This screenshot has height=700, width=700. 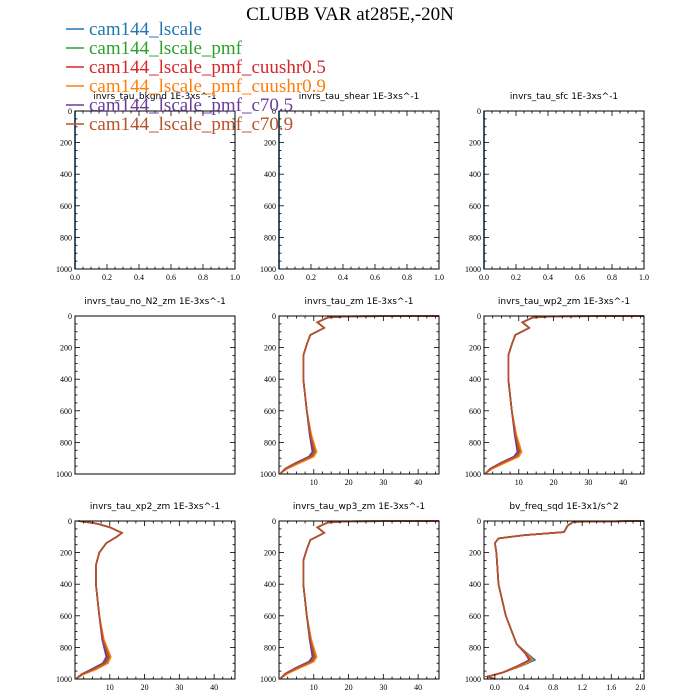 I want to click on legend-item: cam144_lscale_pmf_c70.5, so click(x=179, y=105).